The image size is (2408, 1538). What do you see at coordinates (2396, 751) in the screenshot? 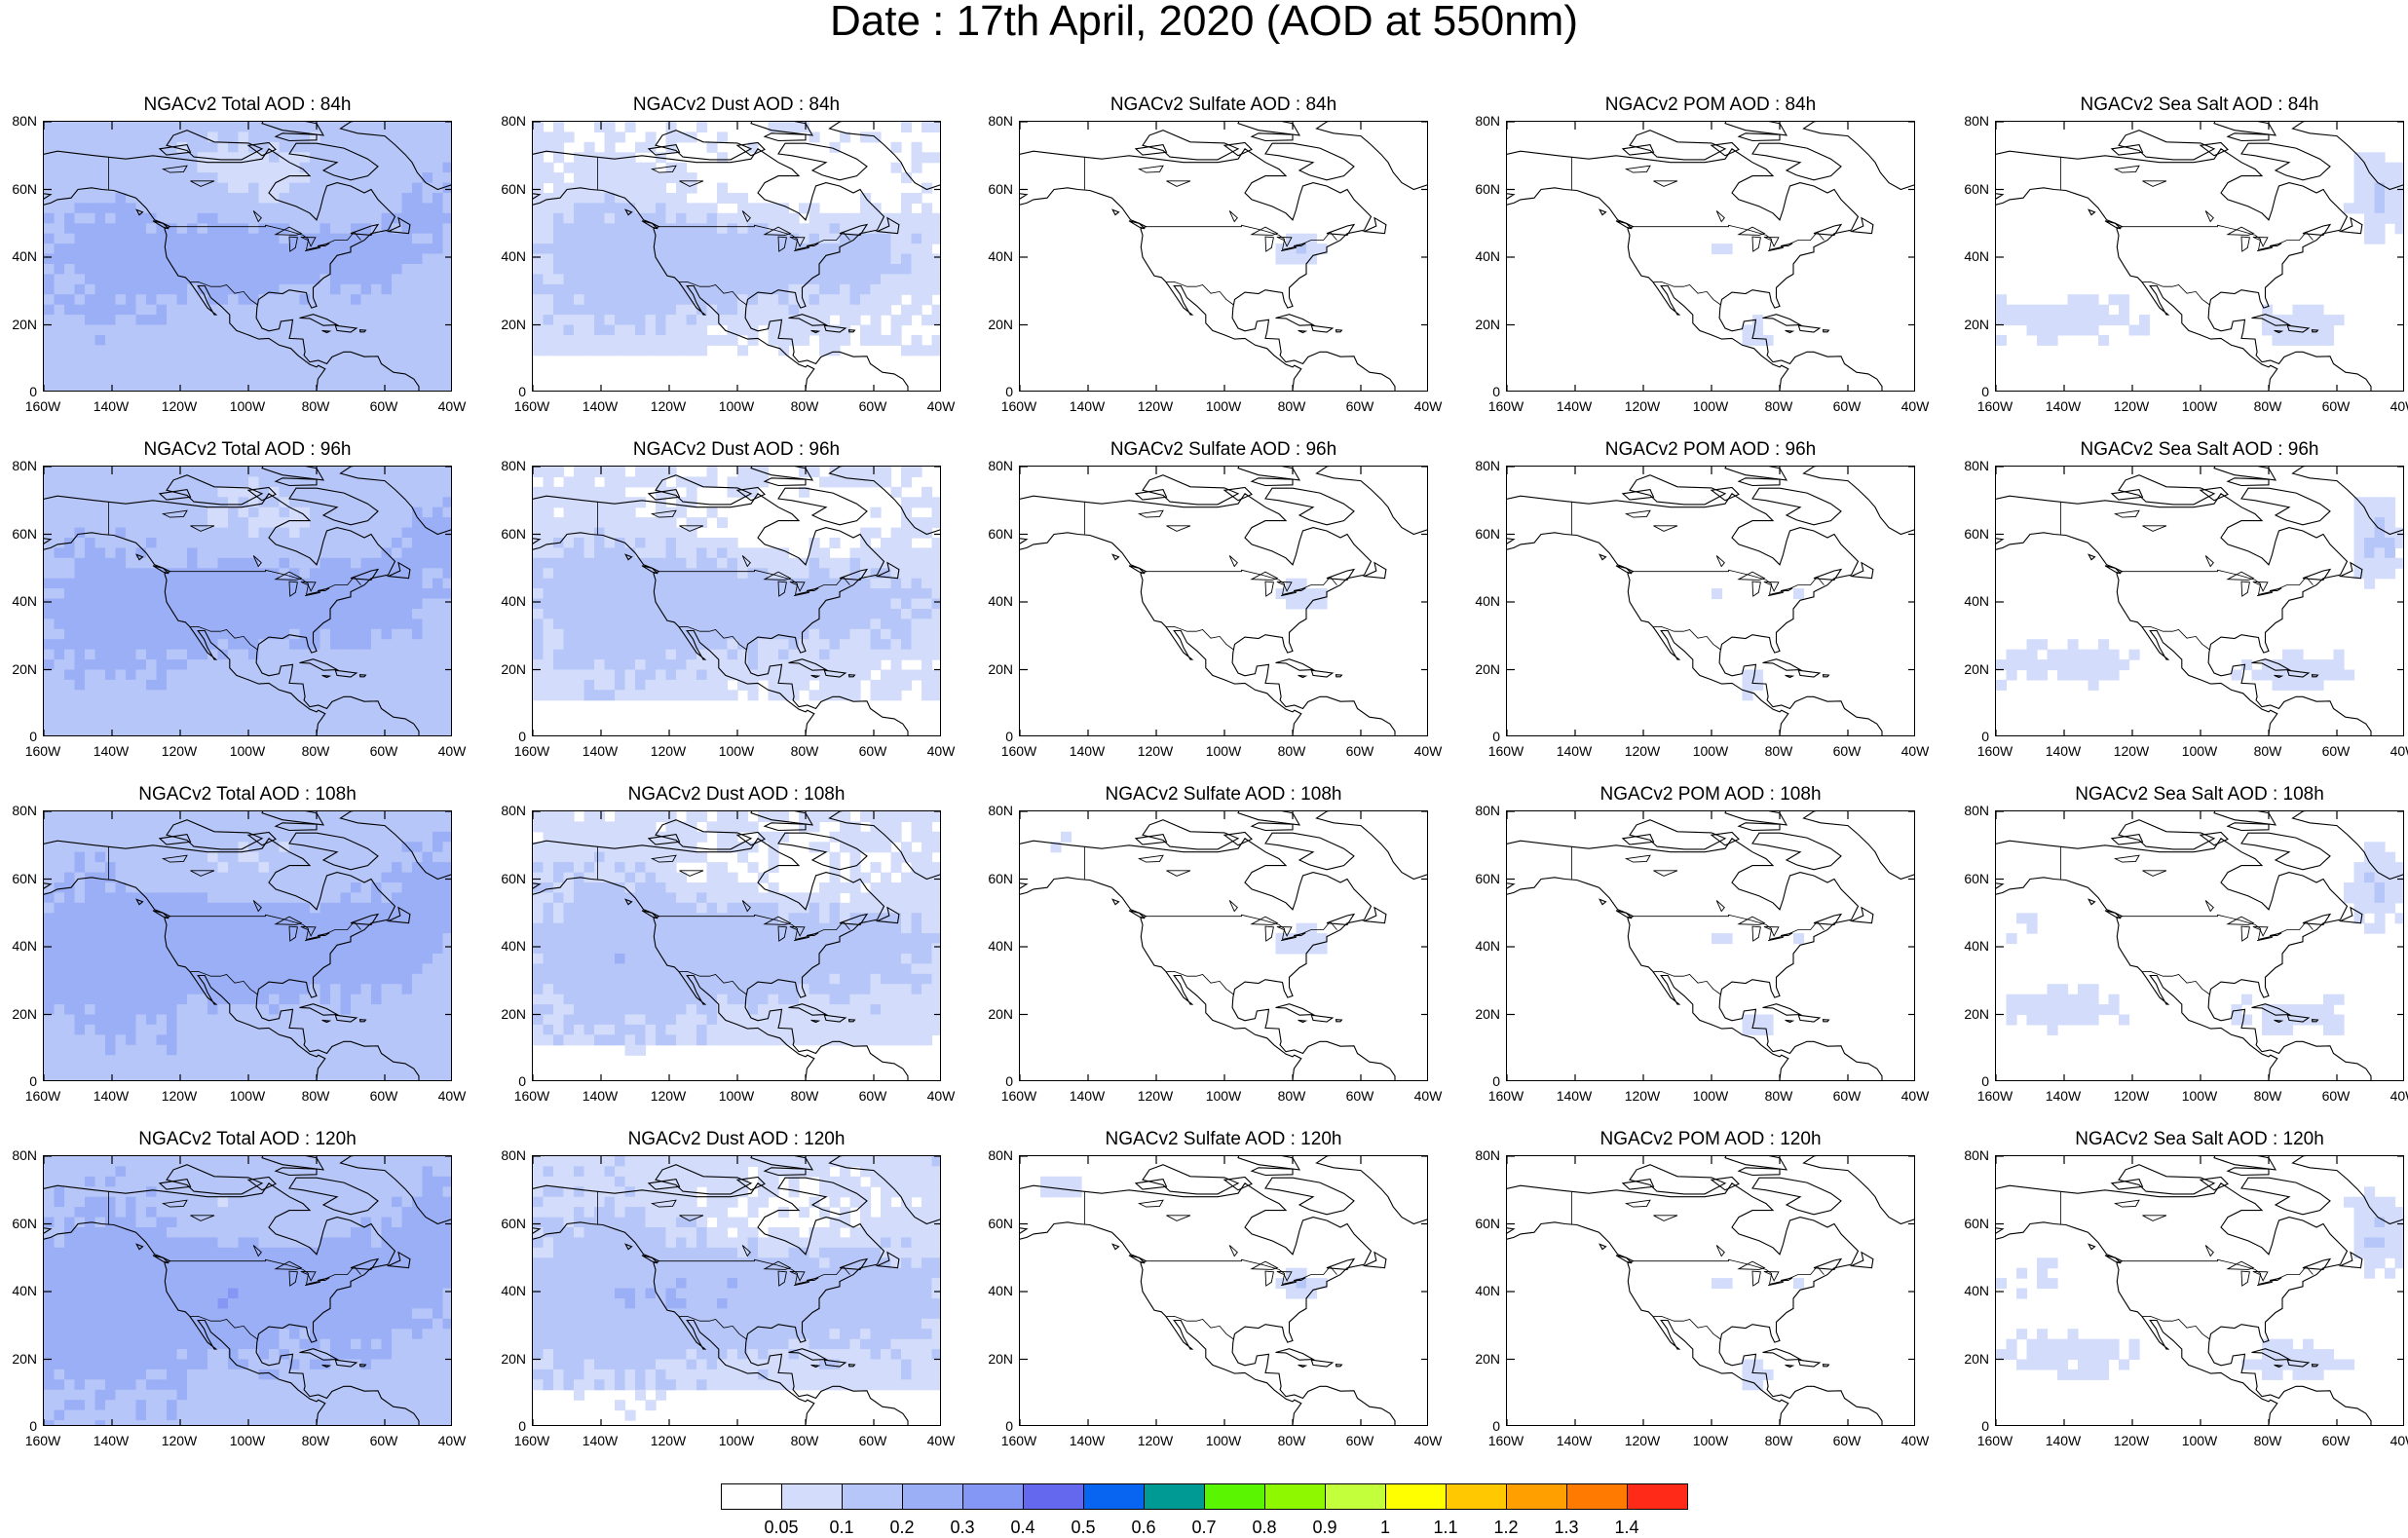
I see `lon-tick-label: 40W` at bounding box center [2396, 751].